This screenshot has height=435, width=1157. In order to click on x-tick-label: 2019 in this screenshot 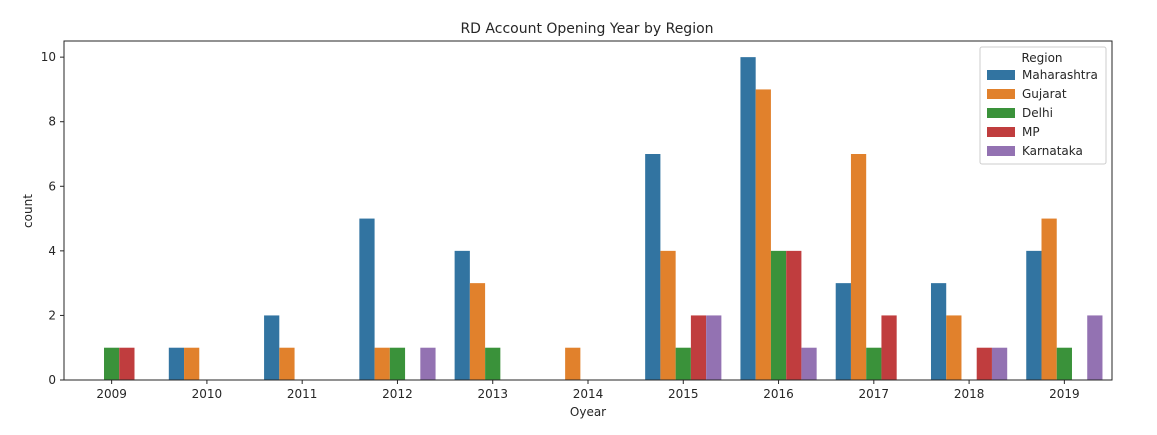, I will do `click(1064, 394)`.